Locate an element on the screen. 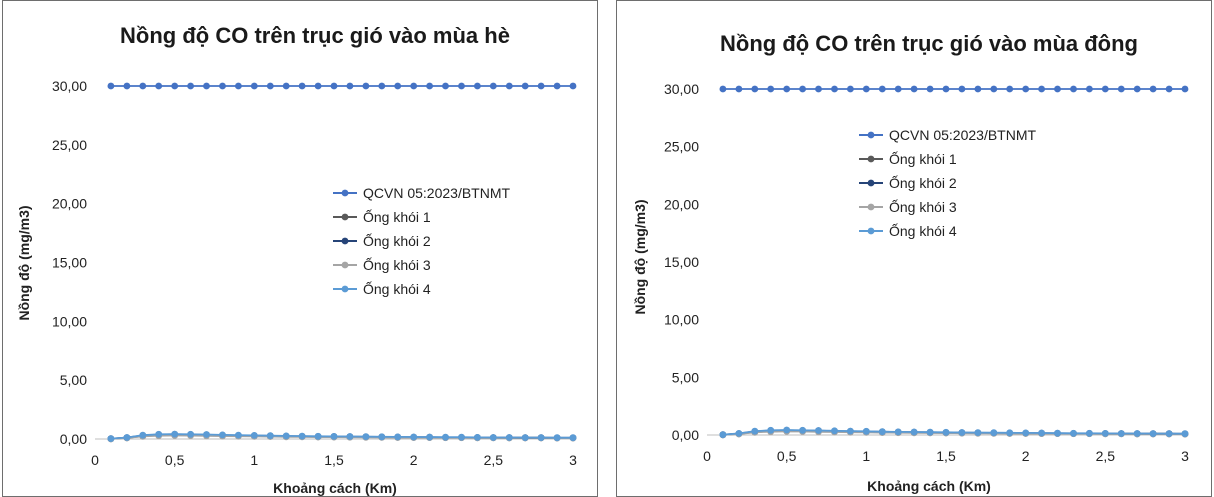 The image size is (1214, 497). legend-item: Ống khói 3 is located at coordinates (382, 264).